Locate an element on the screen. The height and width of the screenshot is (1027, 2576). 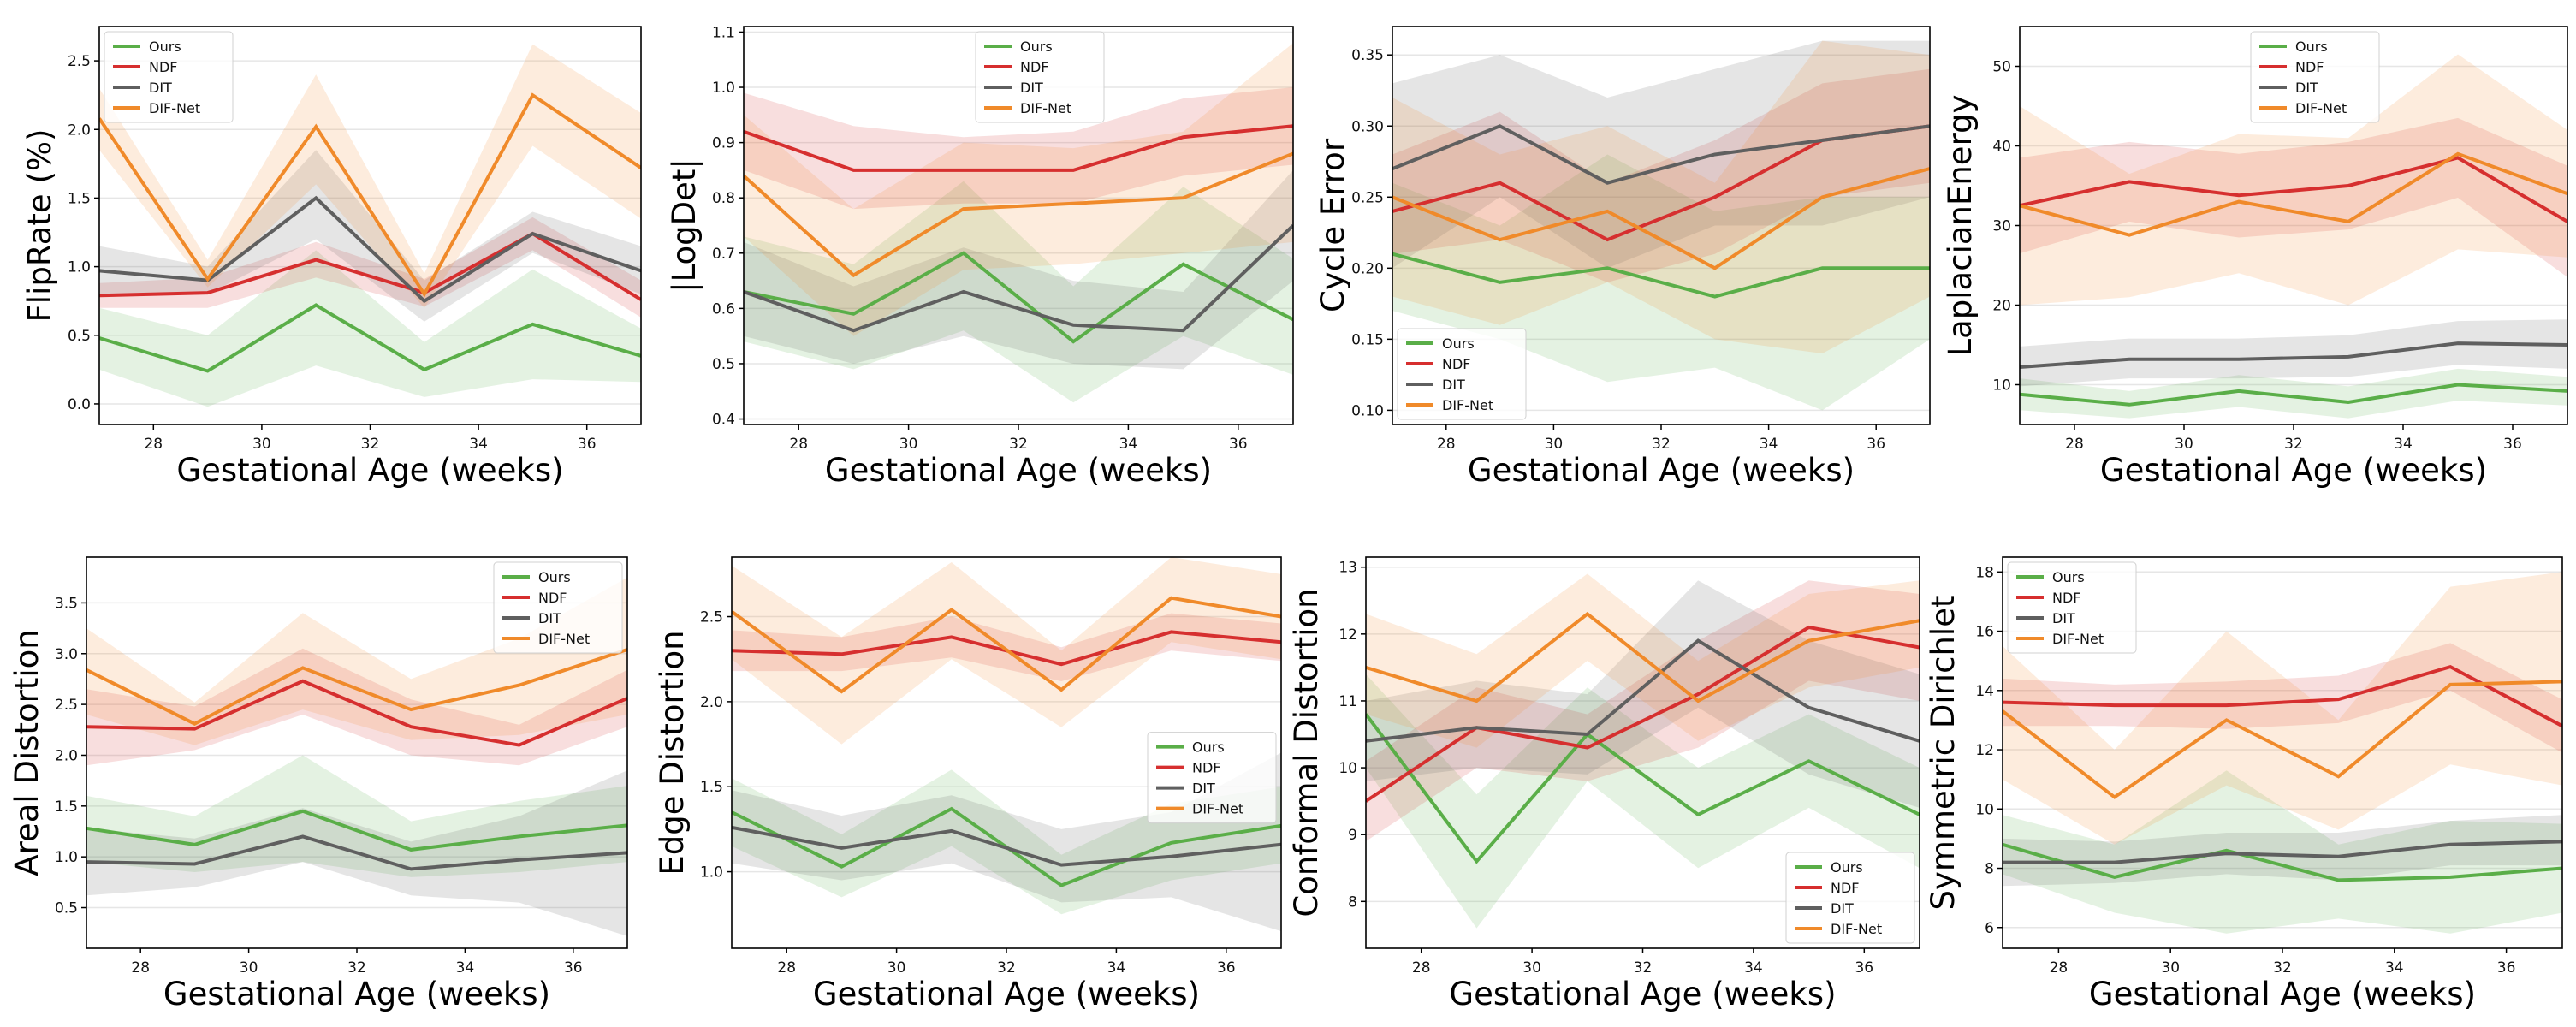
y-tick-label: 0.35 is located at coordinates (1367, 55).